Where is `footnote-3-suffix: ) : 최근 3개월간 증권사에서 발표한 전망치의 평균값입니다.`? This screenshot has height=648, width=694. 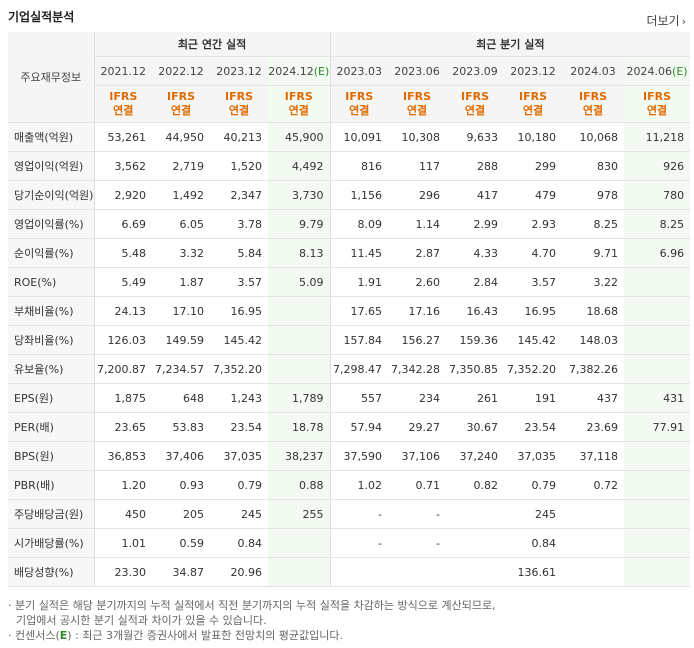 footnote-3-suffix: ) : 최근 3개월간 증권사에서 발표한 전망치의 평균값입니다. is located at coordinates (205, 635).